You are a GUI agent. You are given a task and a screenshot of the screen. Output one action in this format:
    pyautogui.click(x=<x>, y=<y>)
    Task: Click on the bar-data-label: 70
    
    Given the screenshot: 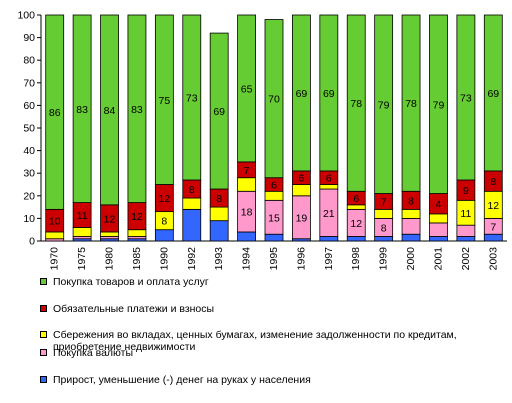 What is the action you would take?
    pyautogui.click(x=274, y=100)
    